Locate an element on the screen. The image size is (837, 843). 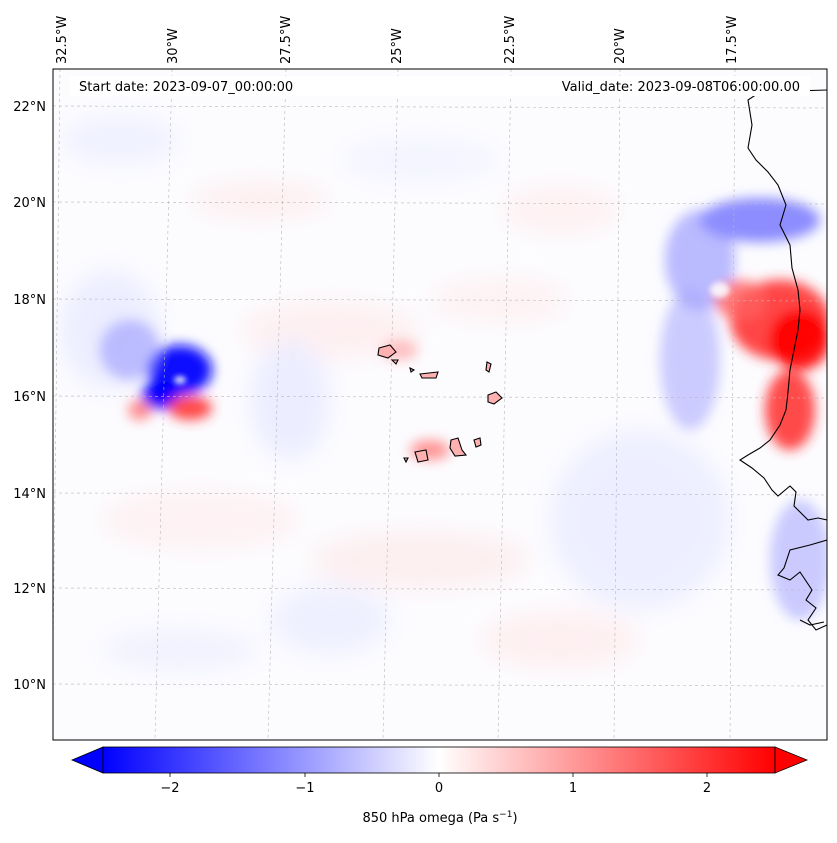
colorbar-tick-2: 2 is located at coordinates (707, 788).